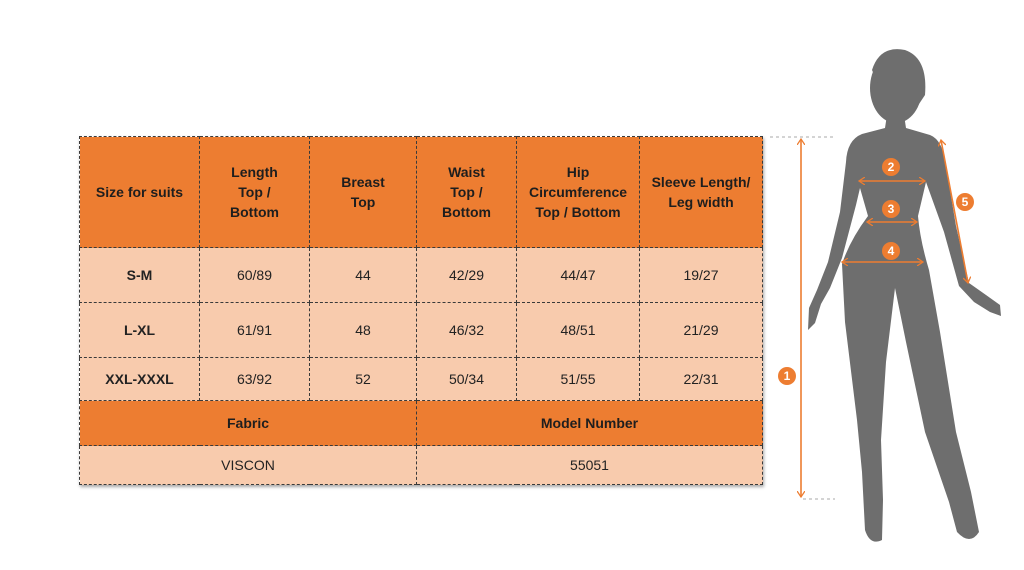 This screenshot has width=1024, height=570. What do you see at coordinates (589, 465) in the screenshot?
I see `model-number-value: 55051` at bounding box center [589, 465].